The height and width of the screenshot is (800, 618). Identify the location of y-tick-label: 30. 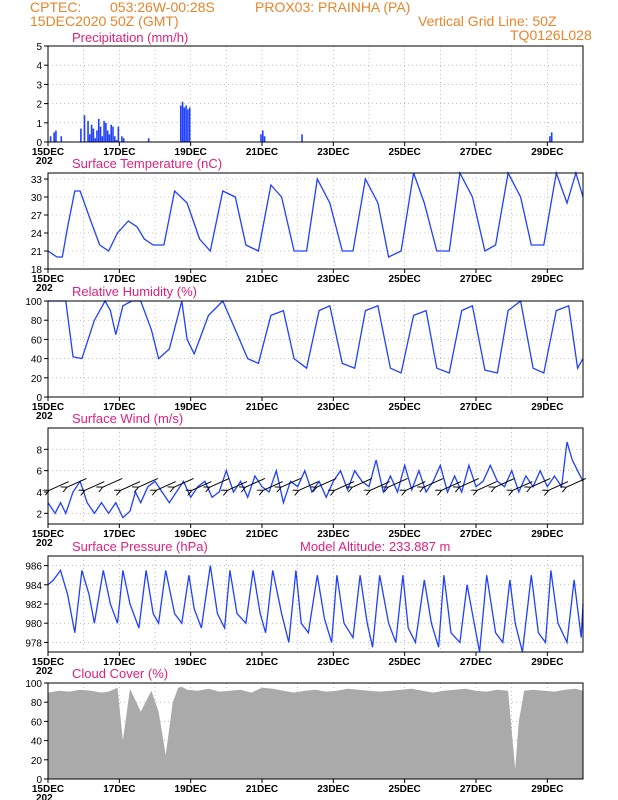
(37, 198).